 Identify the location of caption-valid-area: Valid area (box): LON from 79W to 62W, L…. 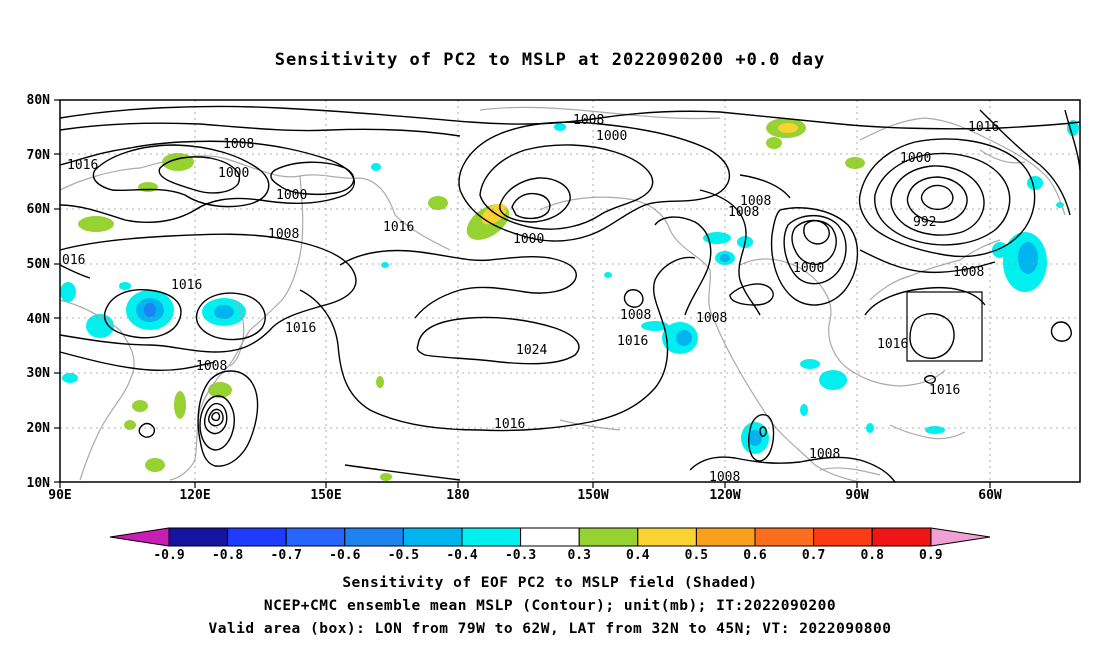
(550, 629).